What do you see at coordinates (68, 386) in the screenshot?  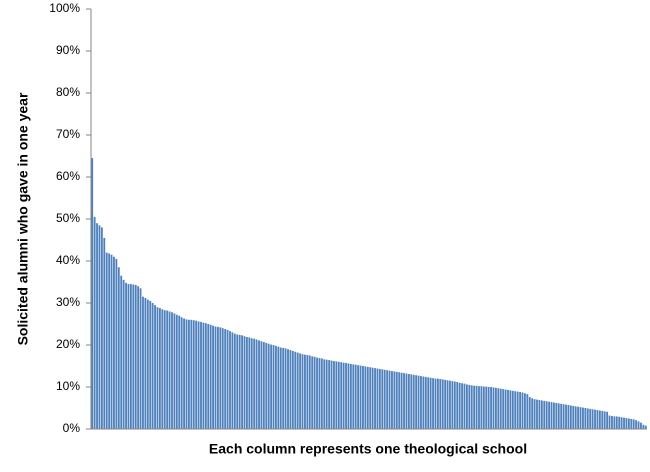 I see `y-tick-label: 10%` at bounding box center [68, 386].